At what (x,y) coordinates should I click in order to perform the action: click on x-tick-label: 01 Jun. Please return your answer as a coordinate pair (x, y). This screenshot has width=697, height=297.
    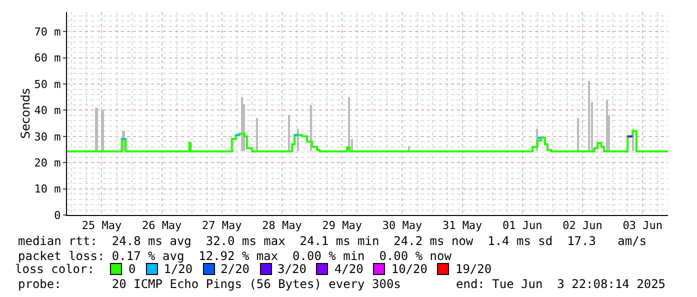
    Looking at the image, I should click on (522, 225).